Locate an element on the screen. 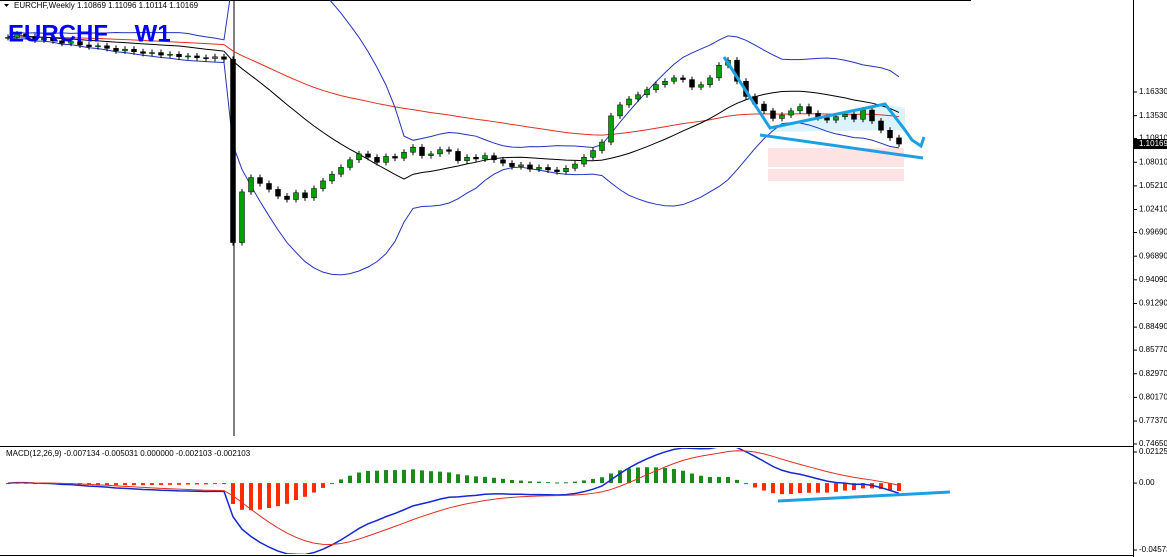  current-price-box is located at coordinates (1150, 144).